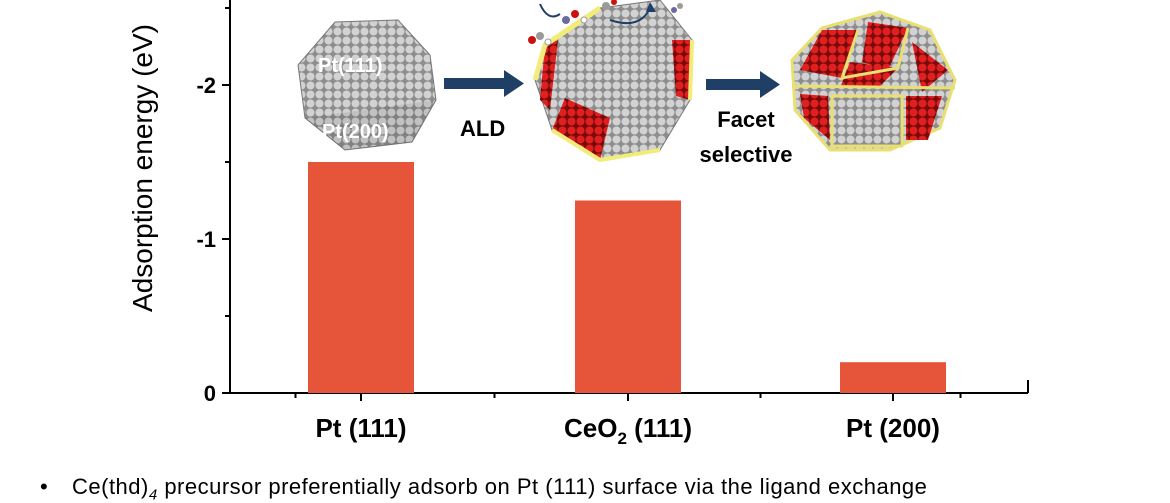 Image resolution: width=1170 pixels, height=503 pixels. Describe the element at coordinates (210, 393) in the screenshot. I see `y-tick-label: 0` at that location.